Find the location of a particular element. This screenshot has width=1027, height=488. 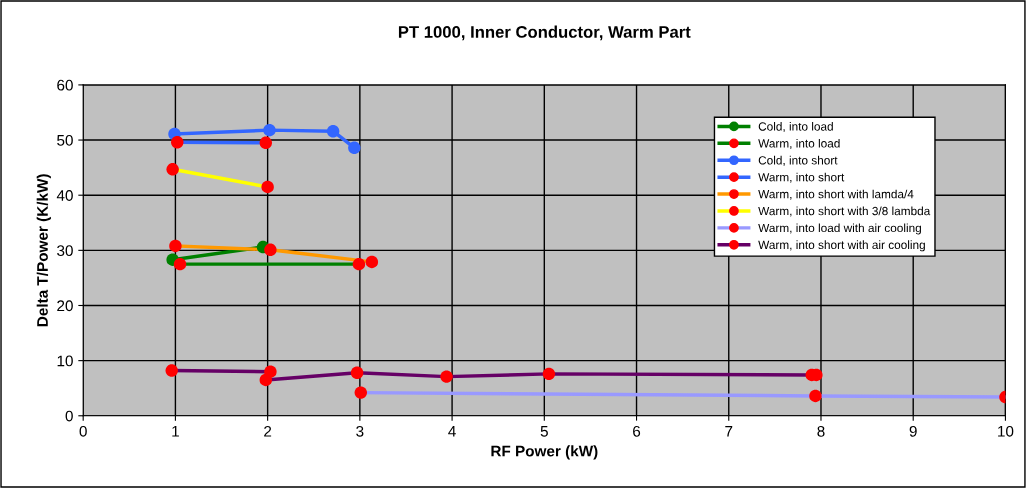

y-tick-label: 30 is located at coordinates (65, 251).